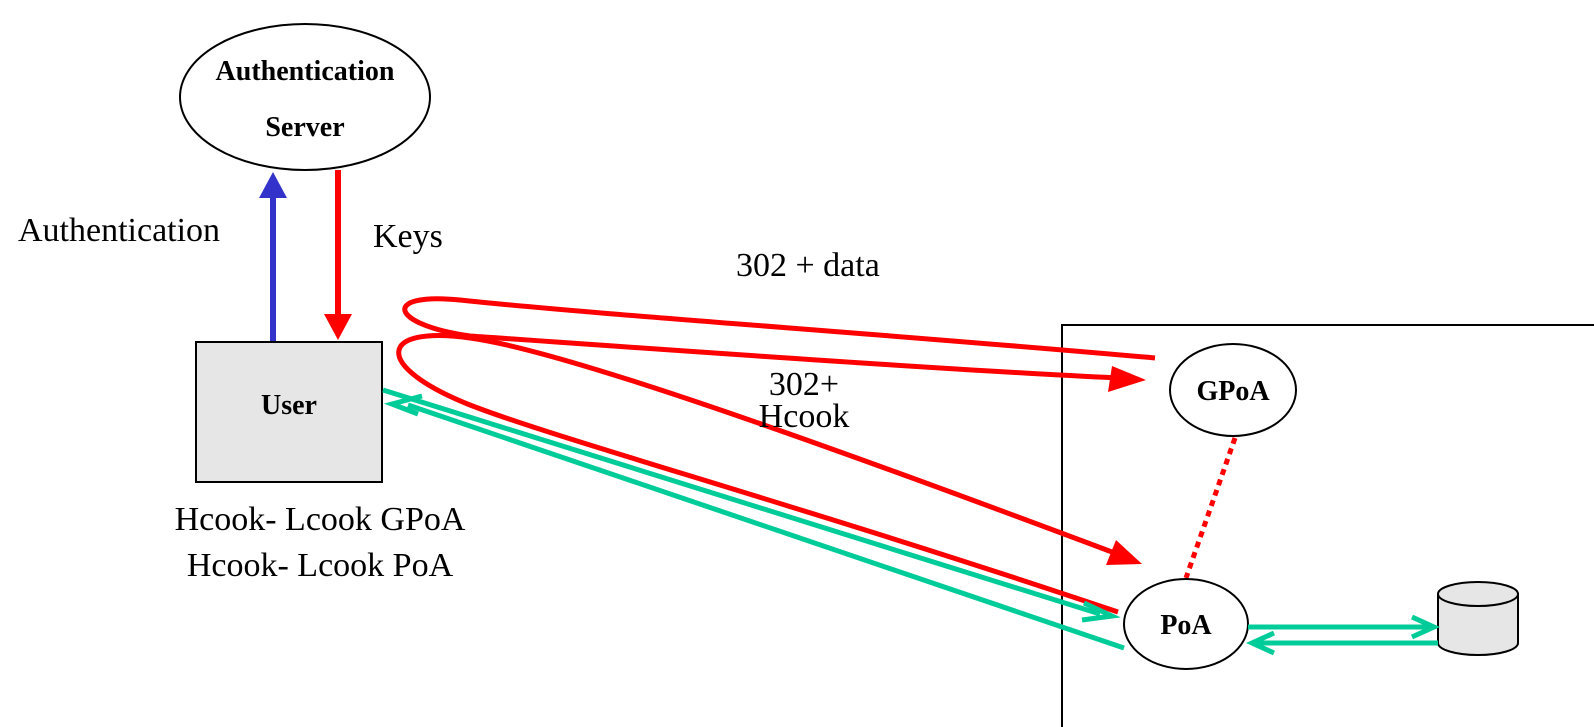 The width and height of the screenshot is (1594, 727). What do you see at coordinates (338, 327) in the screenshot?
I see `keys-arrowhead` at bounding box center [338, 327].